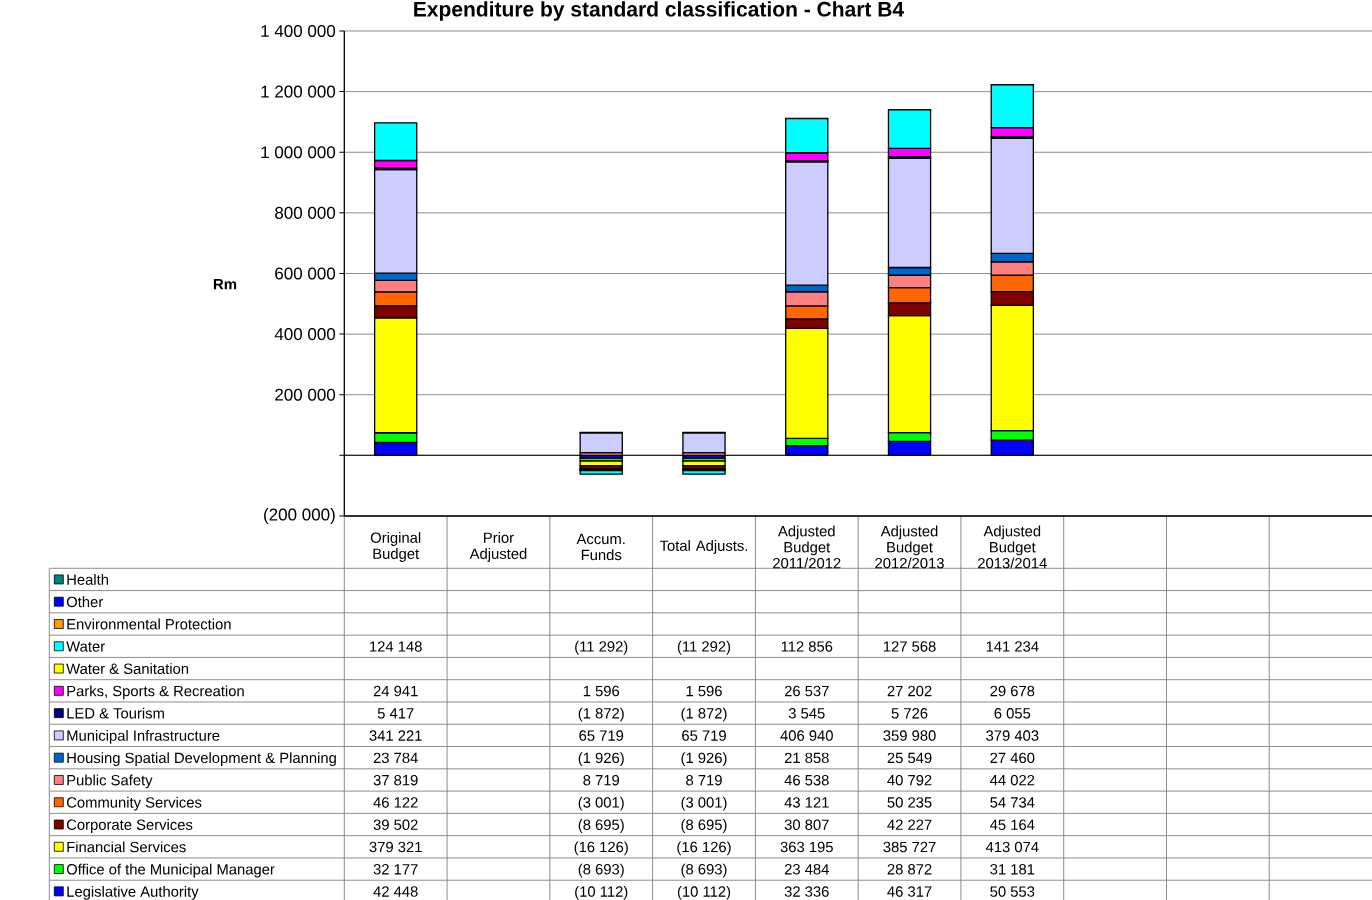 The height and width of the screenshot is (900, 1372). Describe the element at coordinates (143, 736) in the screenshot. I see `legend-label: Municipal Infrastructure` at that location.